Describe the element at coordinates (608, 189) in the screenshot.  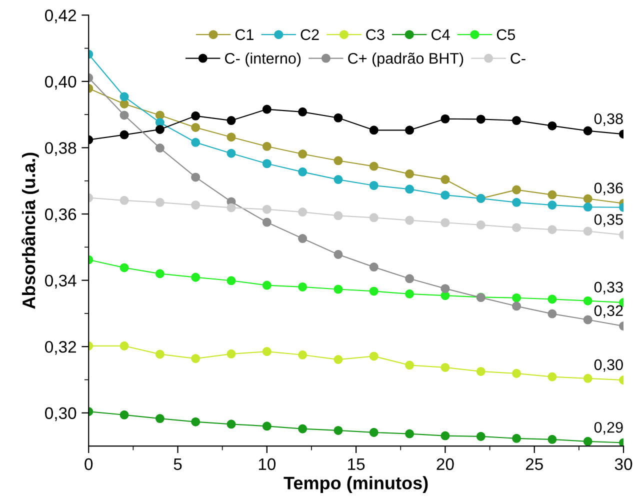
I see `data-label: 0,36` at that location.